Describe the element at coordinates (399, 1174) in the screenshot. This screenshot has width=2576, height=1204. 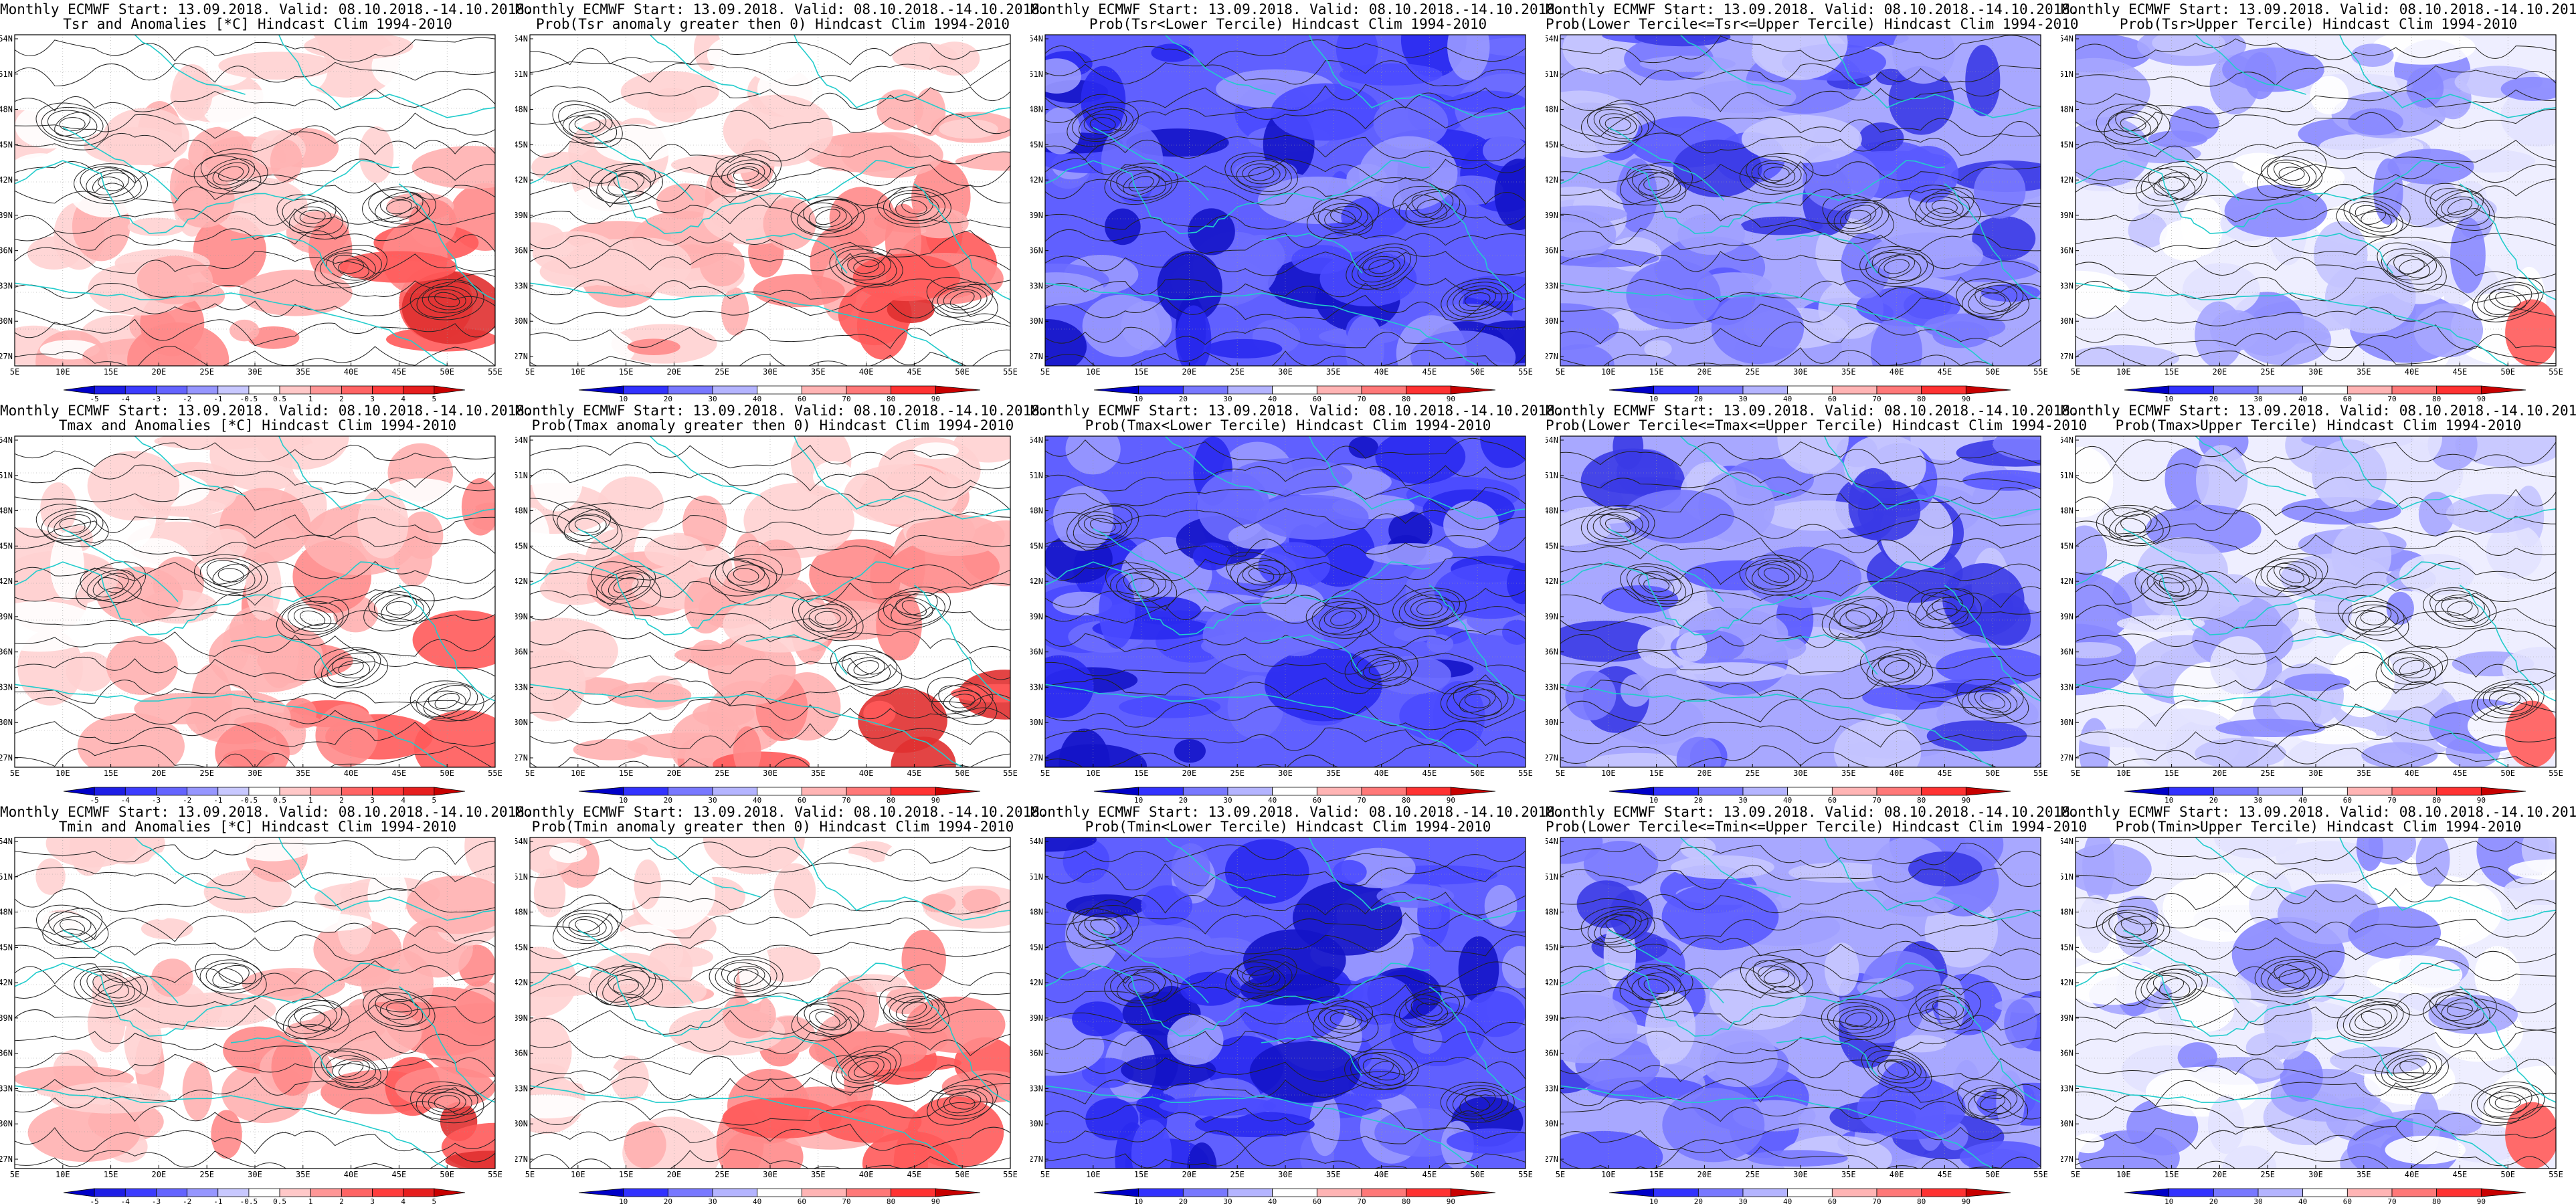
I see `longitude-tick-label: 45E` at that location.